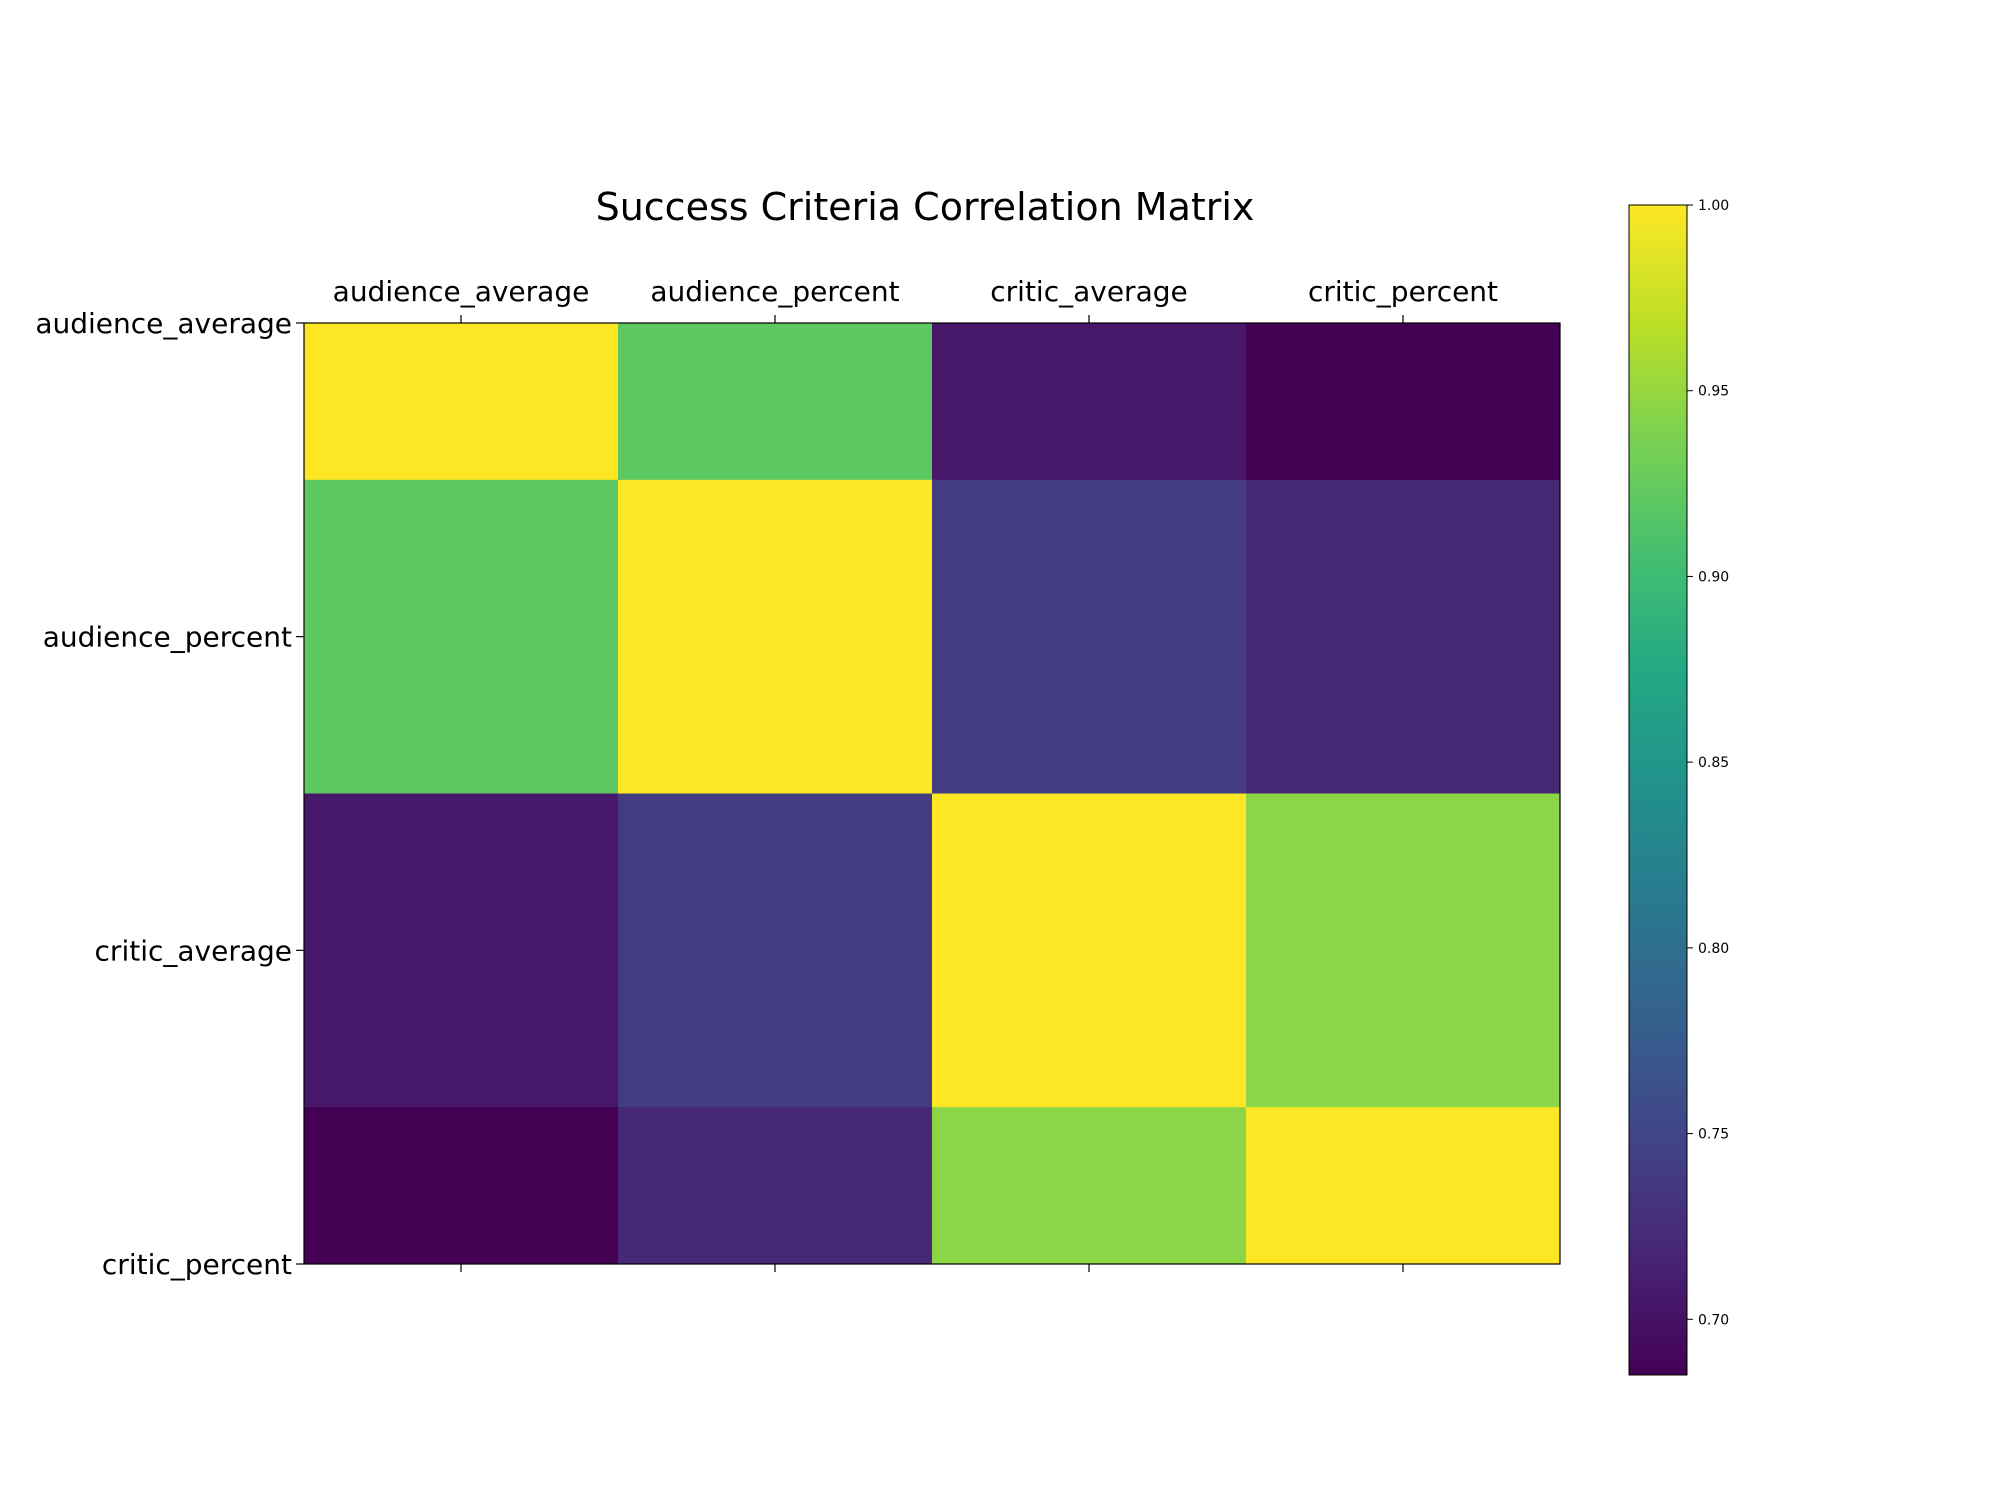 Image resolution: width=2000 pixels, height=1500 pixels. Describe the element at coordinates (1713, 577) in the screenshot. I see `colorbar-tick-label: 0.90` at that location.